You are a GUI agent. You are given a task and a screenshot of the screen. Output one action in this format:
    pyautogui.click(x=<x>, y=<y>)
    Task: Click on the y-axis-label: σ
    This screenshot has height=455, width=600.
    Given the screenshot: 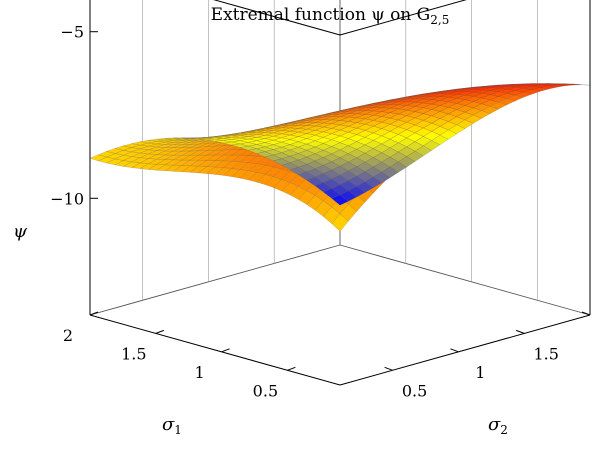 What is the action you would take?
    pyautogui.click(x=494, y=424)
    